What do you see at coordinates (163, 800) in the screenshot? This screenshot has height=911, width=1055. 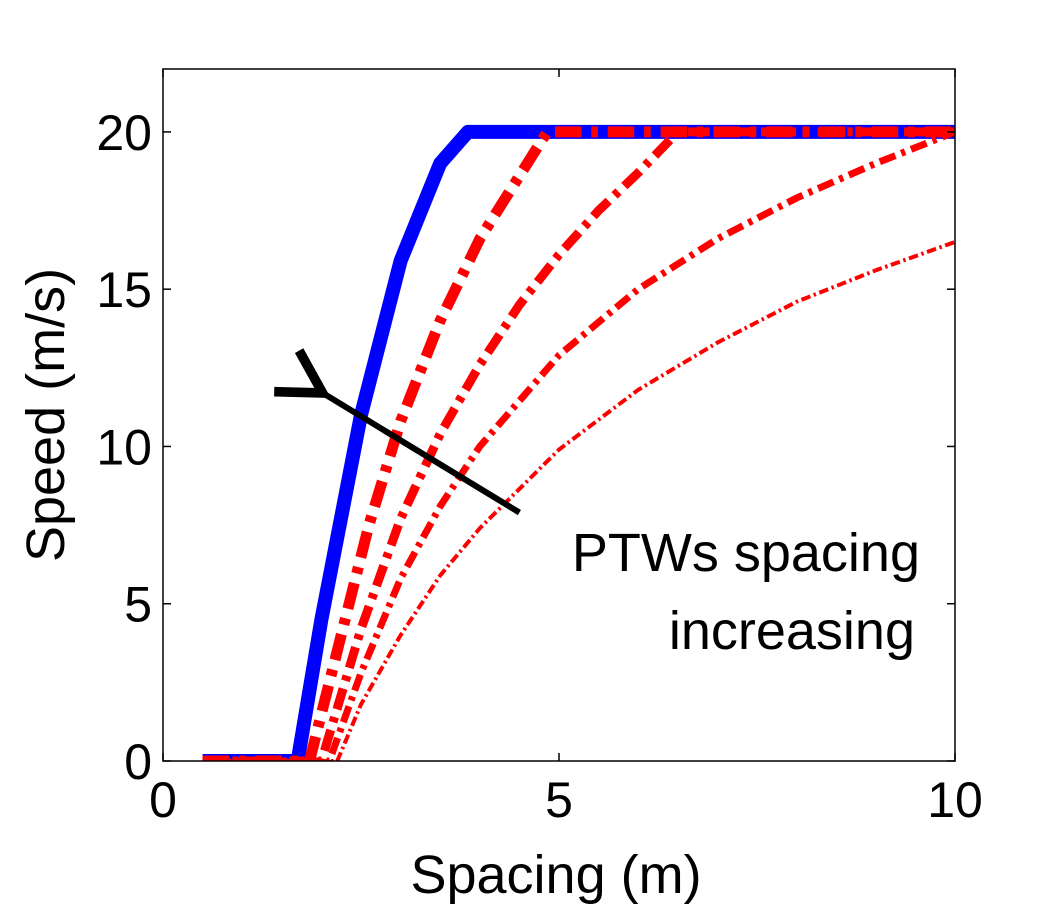 I see `x-tick-label: 0` at bounding box center [163, 800].